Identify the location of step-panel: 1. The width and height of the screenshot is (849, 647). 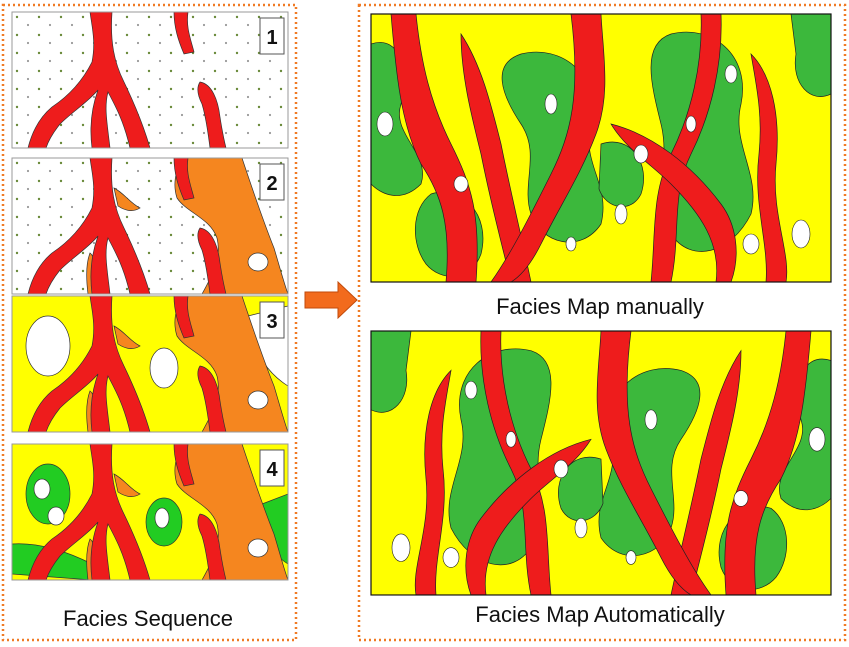
(150, 80).